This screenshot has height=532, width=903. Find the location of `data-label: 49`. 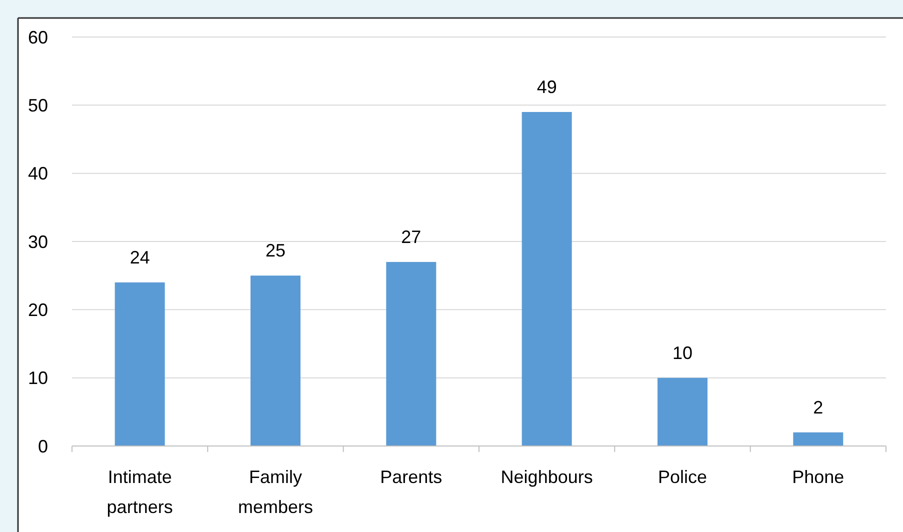

data-label: 49 is located at coordinates (546, 86).